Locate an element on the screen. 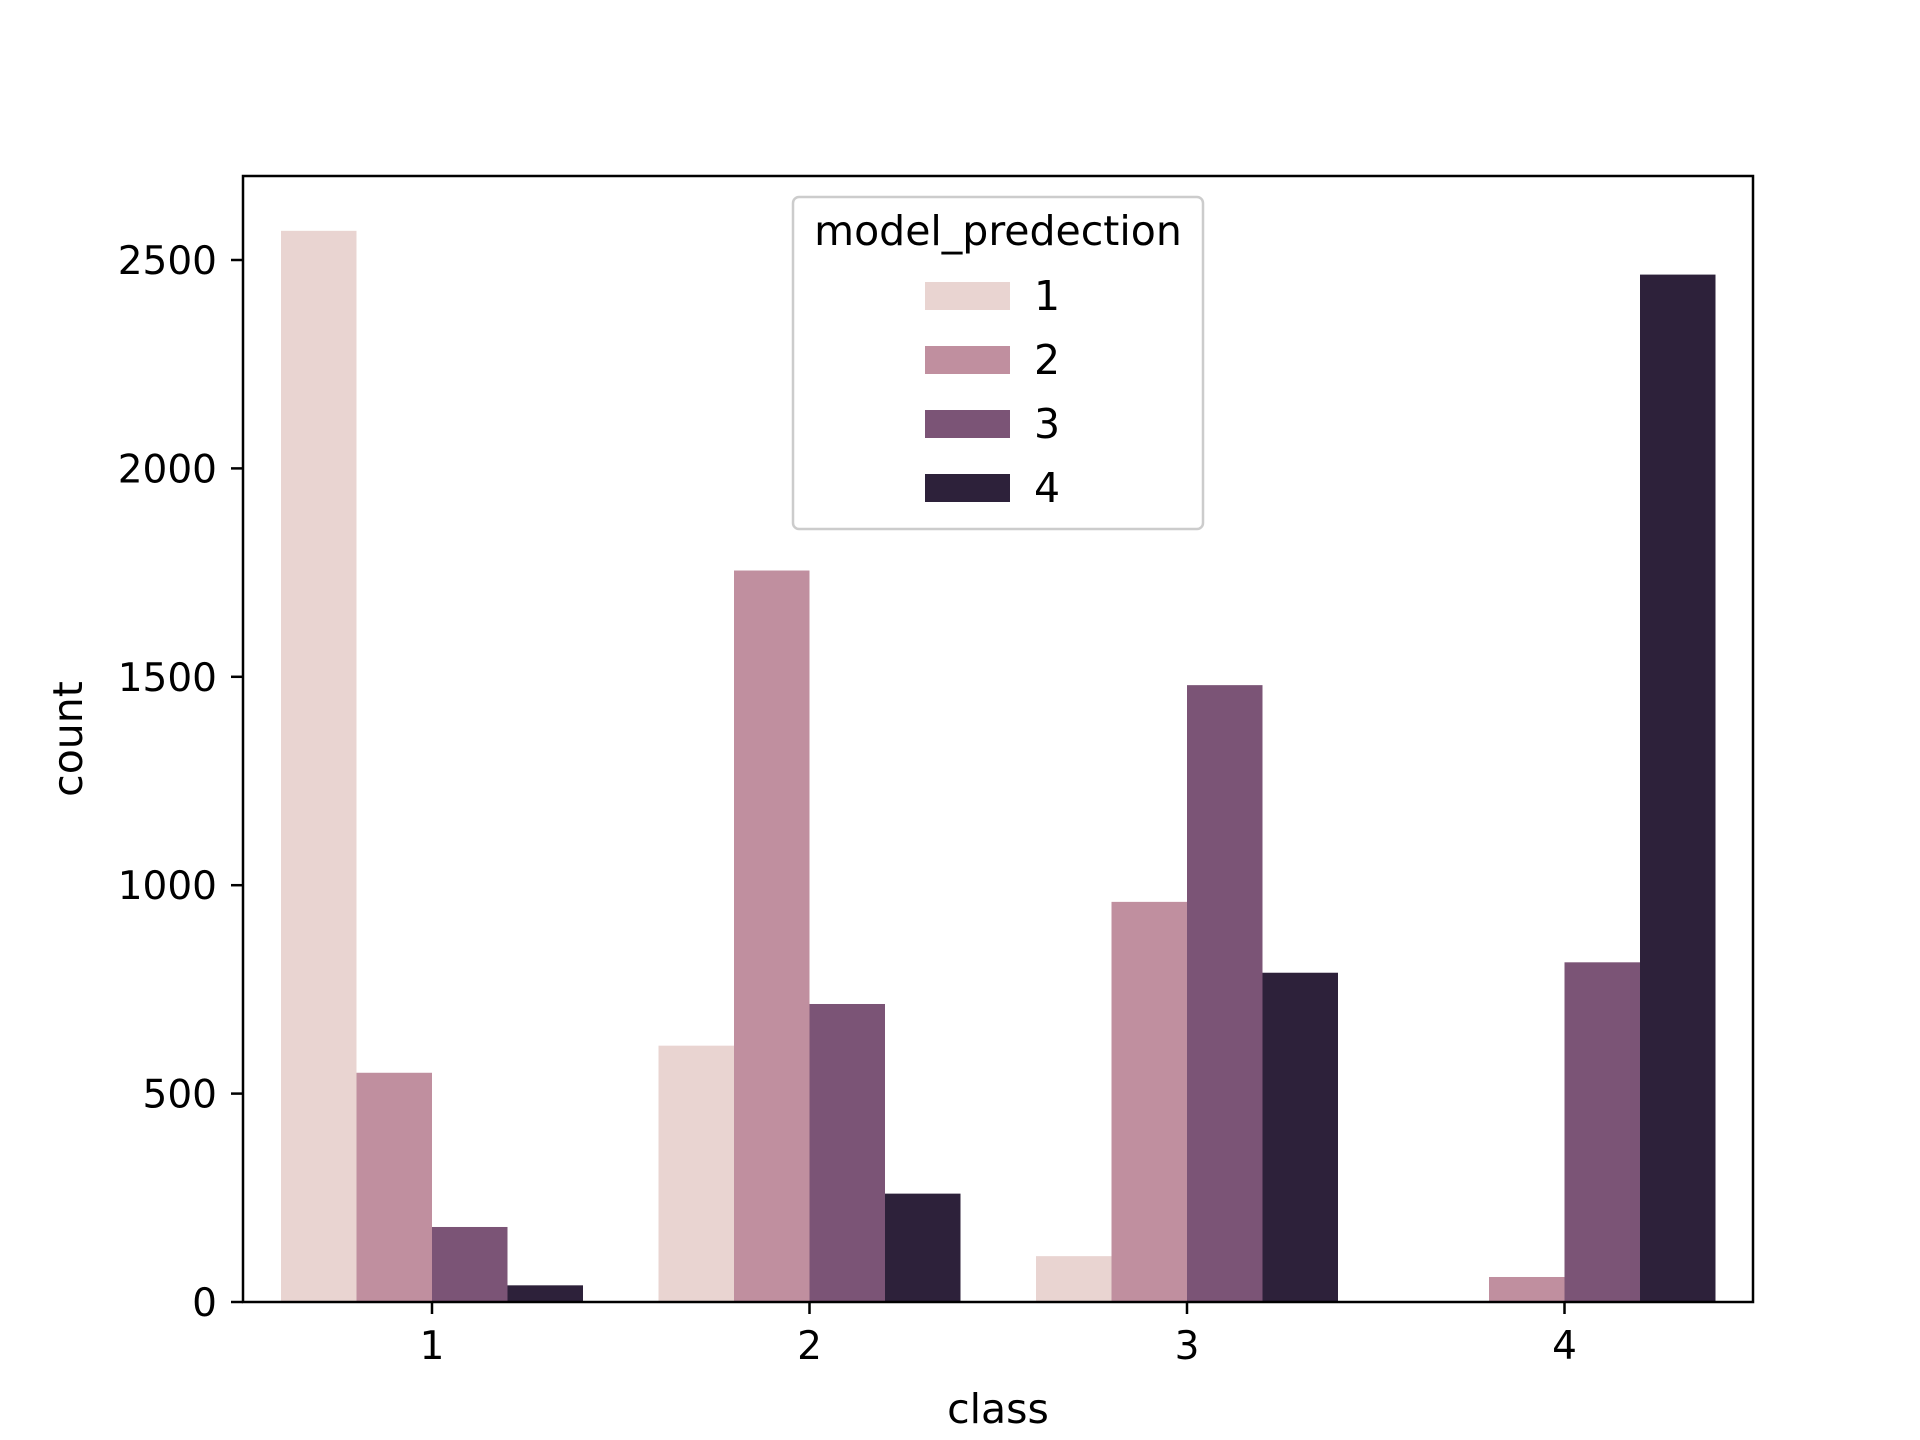  x-tick-label: 3 is located at coordinates (1187, 1346).